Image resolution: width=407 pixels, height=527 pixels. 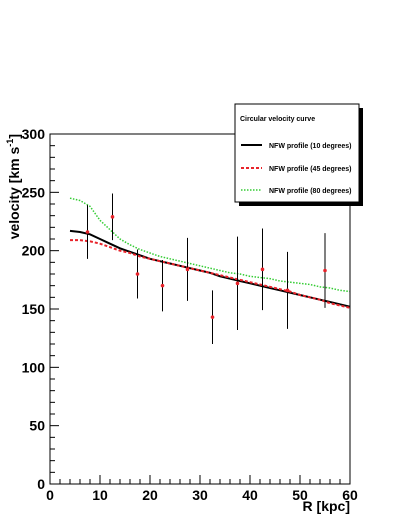 I want to click on legend-box, so click(x=297, y=153).